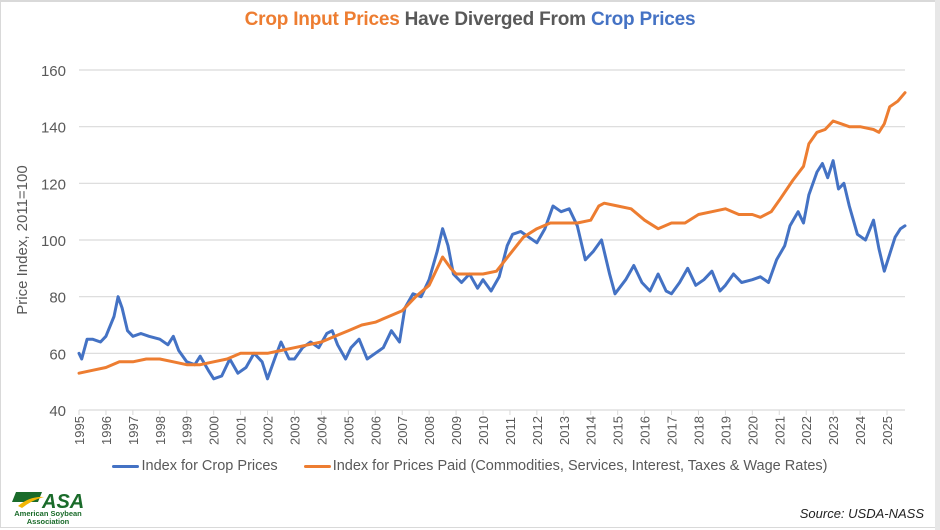 This screenshot has width=940, height=530. What do you see at coordinates (806, 430) in the screenshot?
I see `x-tick-label: 2022` at bounding box center [806, 430].